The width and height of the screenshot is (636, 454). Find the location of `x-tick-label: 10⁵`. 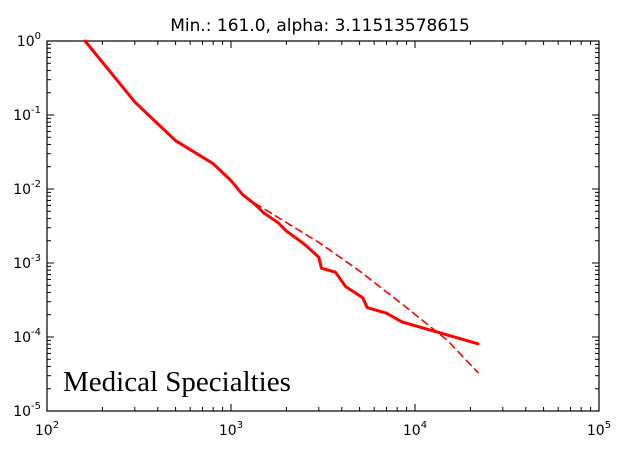

x-tick-label: 10⁵ is located at coordinates (599, 429).